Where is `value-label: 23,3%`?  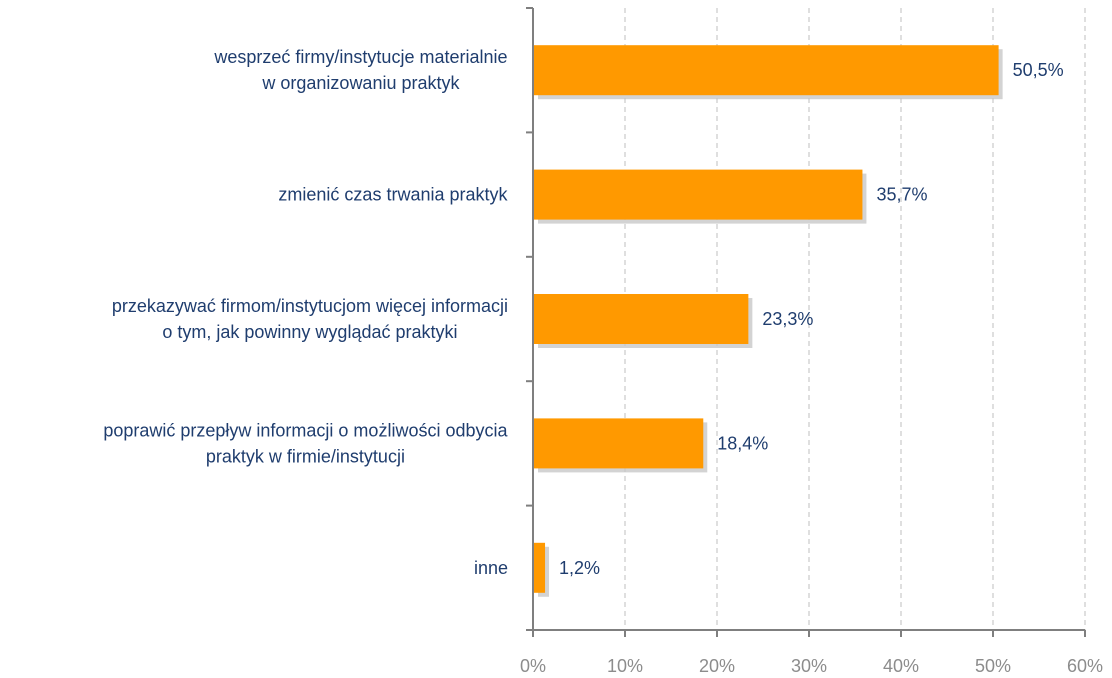 value-label: 23,3% is located at coordinates (787, 319).